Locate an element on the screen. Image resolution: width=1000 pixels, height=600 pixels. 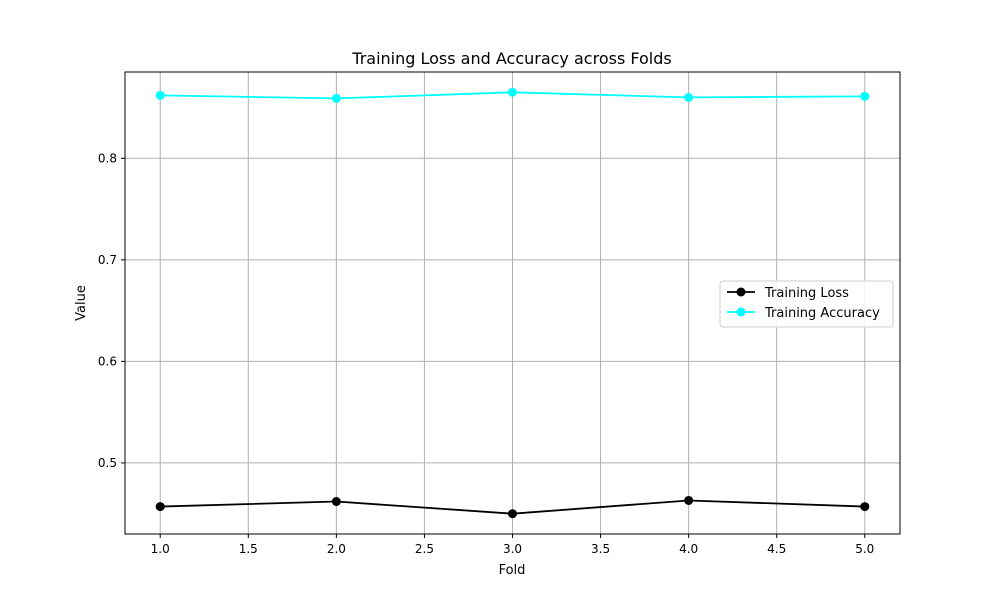
x-tick-label: 1.0 is located at coordinates (160, 549).